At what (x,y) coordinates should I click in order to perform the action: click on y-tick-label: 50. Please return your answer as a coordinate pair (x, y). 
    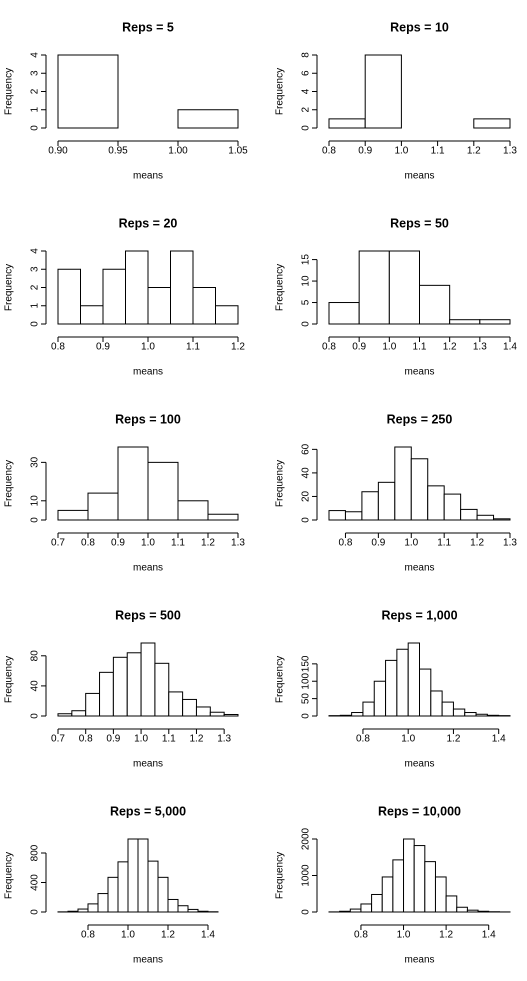
    Looking at the image, I should click on (306, 699).